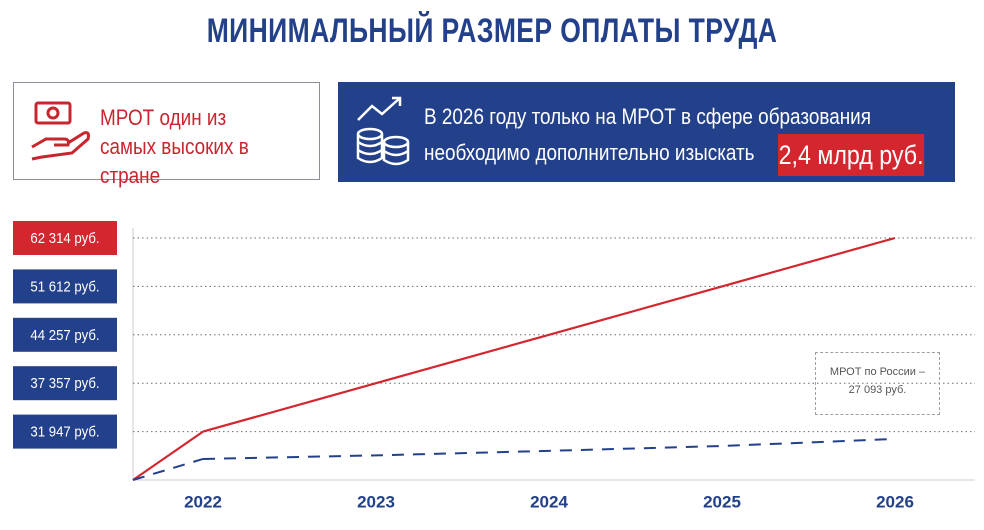  Describe the element at coordinates (549, 448) in the screenshot. I see `series-line` at that location.